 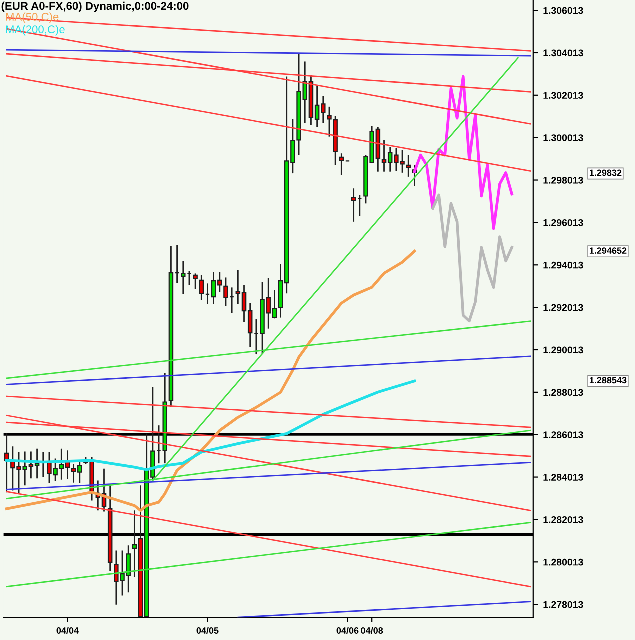 What do you see at coordinates (347, 630) in the screenshot?
I see `x-tick-label: 04/06` at bounding box center [347, 630].